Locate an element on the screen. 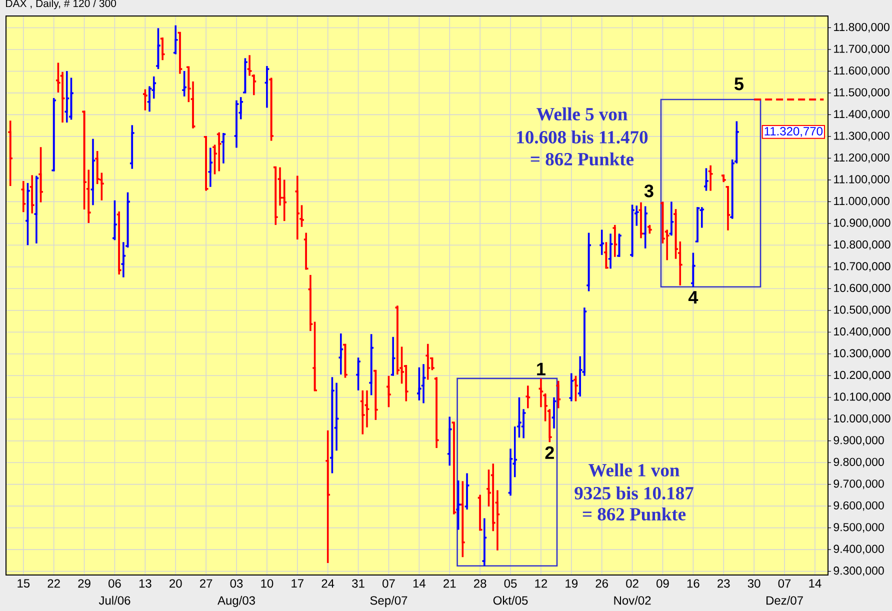 Image resolution: width=892 pixels, height=611 pixels. y-tick-label: 11.300,000 is located at coordinates (862, 137).